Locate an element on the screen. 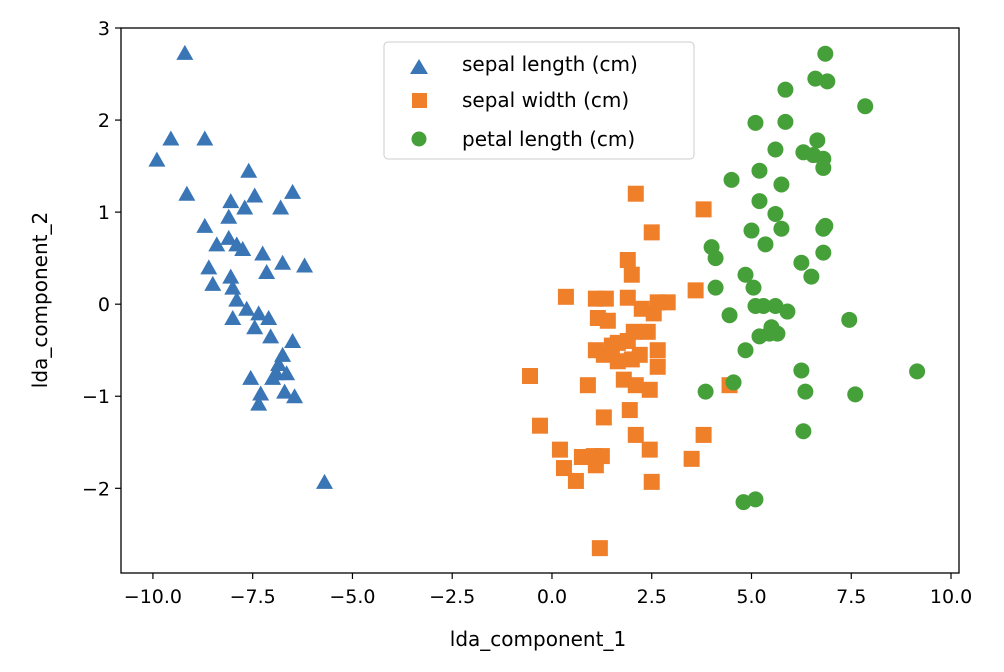 The width and height of the screenshot is (1004, 672). legend-square-marker is located at coordinates (419, 100).